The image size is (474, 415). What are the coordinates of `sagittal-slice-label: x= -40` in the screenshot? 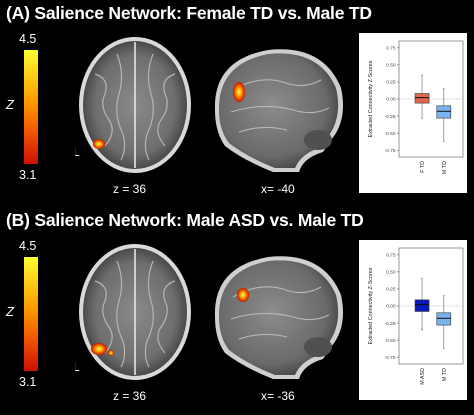 It's located at (278, 189).